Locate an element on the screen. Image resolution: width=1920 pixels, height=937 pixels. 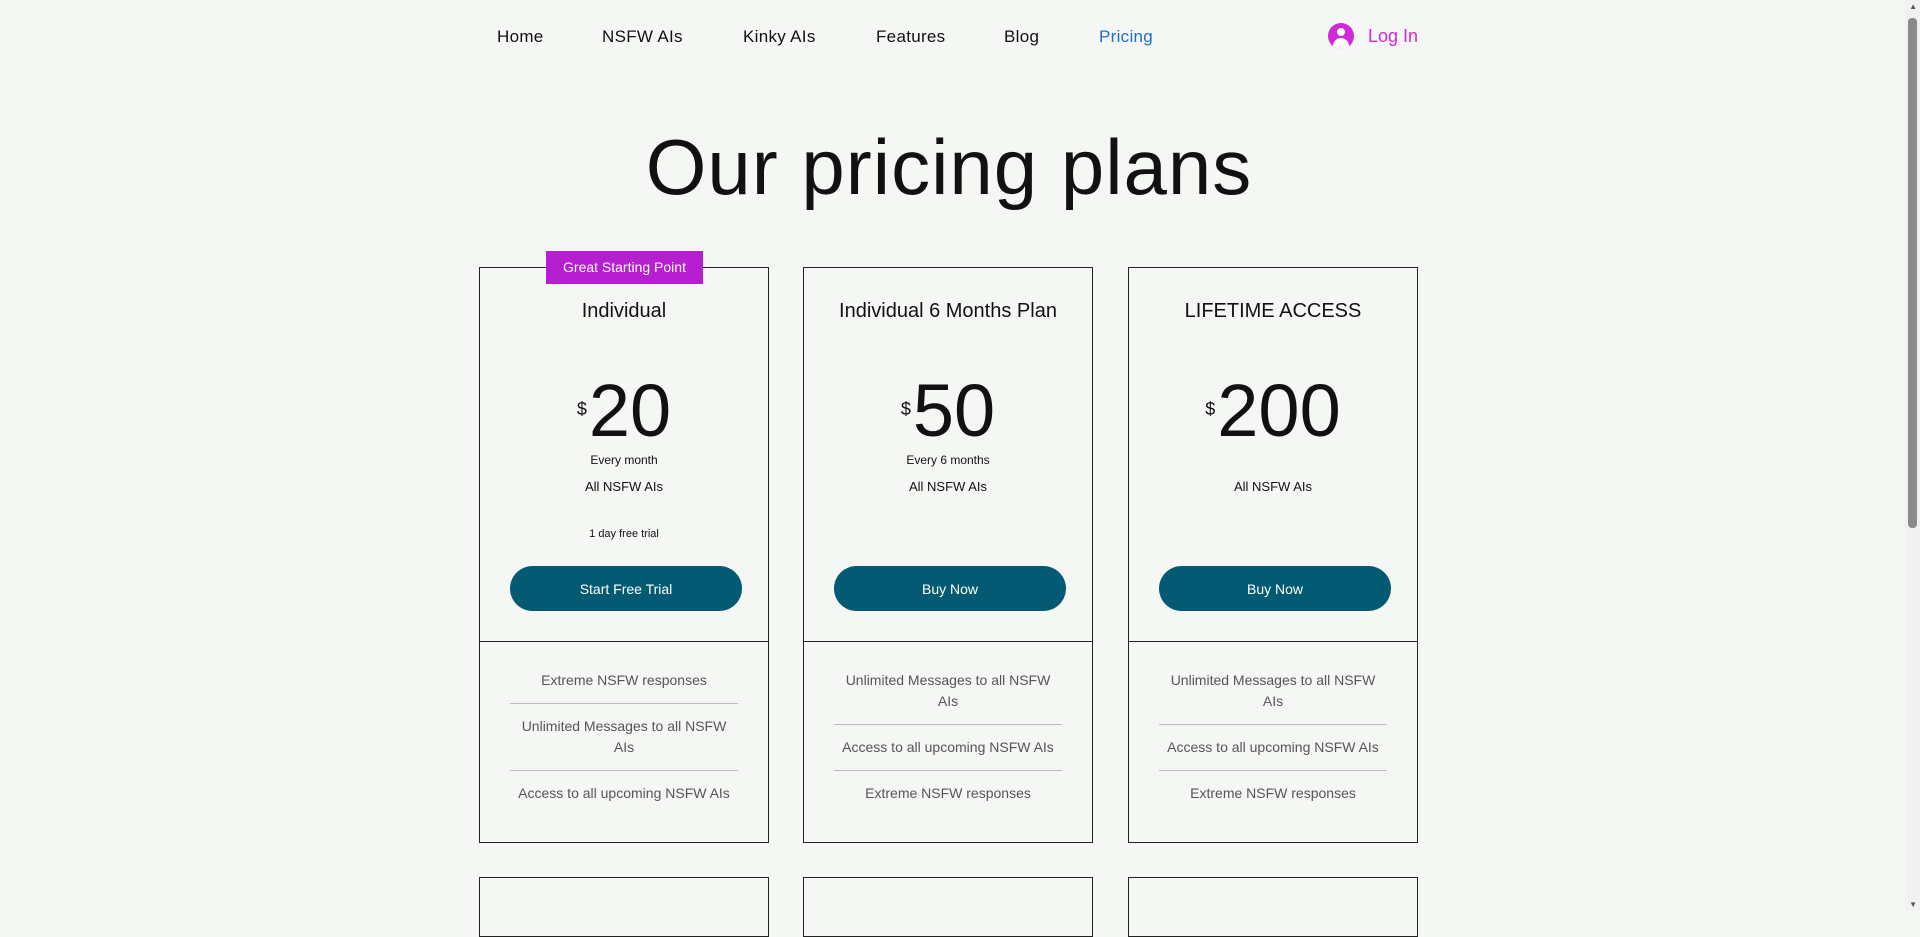
nav-features: Features is located at coordinates (911, 36).